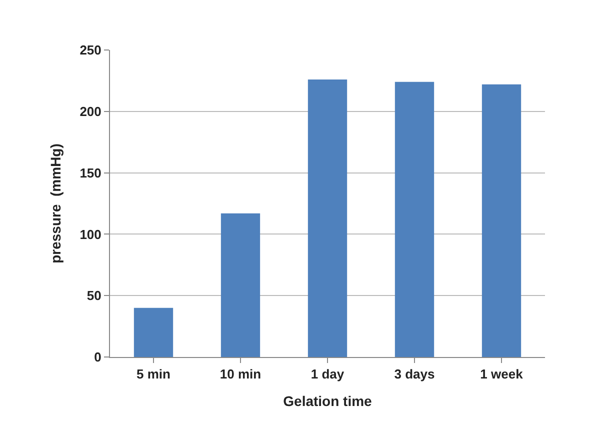  I want to click on y-axis-title: pressure (mmHg), so click(55, 204).